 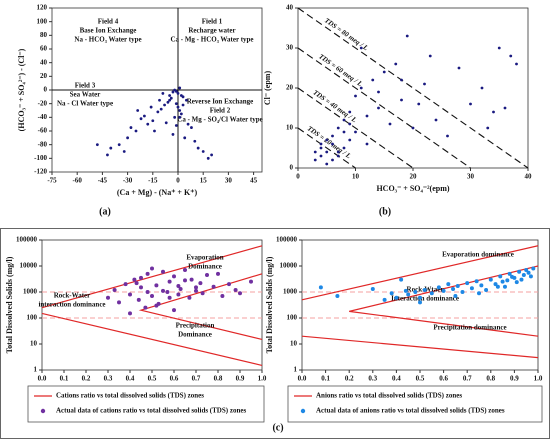 What do you see at coordinates (36, 370) in the screenshot?
I see `y-tick-label: 1` at bounding box center [36, 370].